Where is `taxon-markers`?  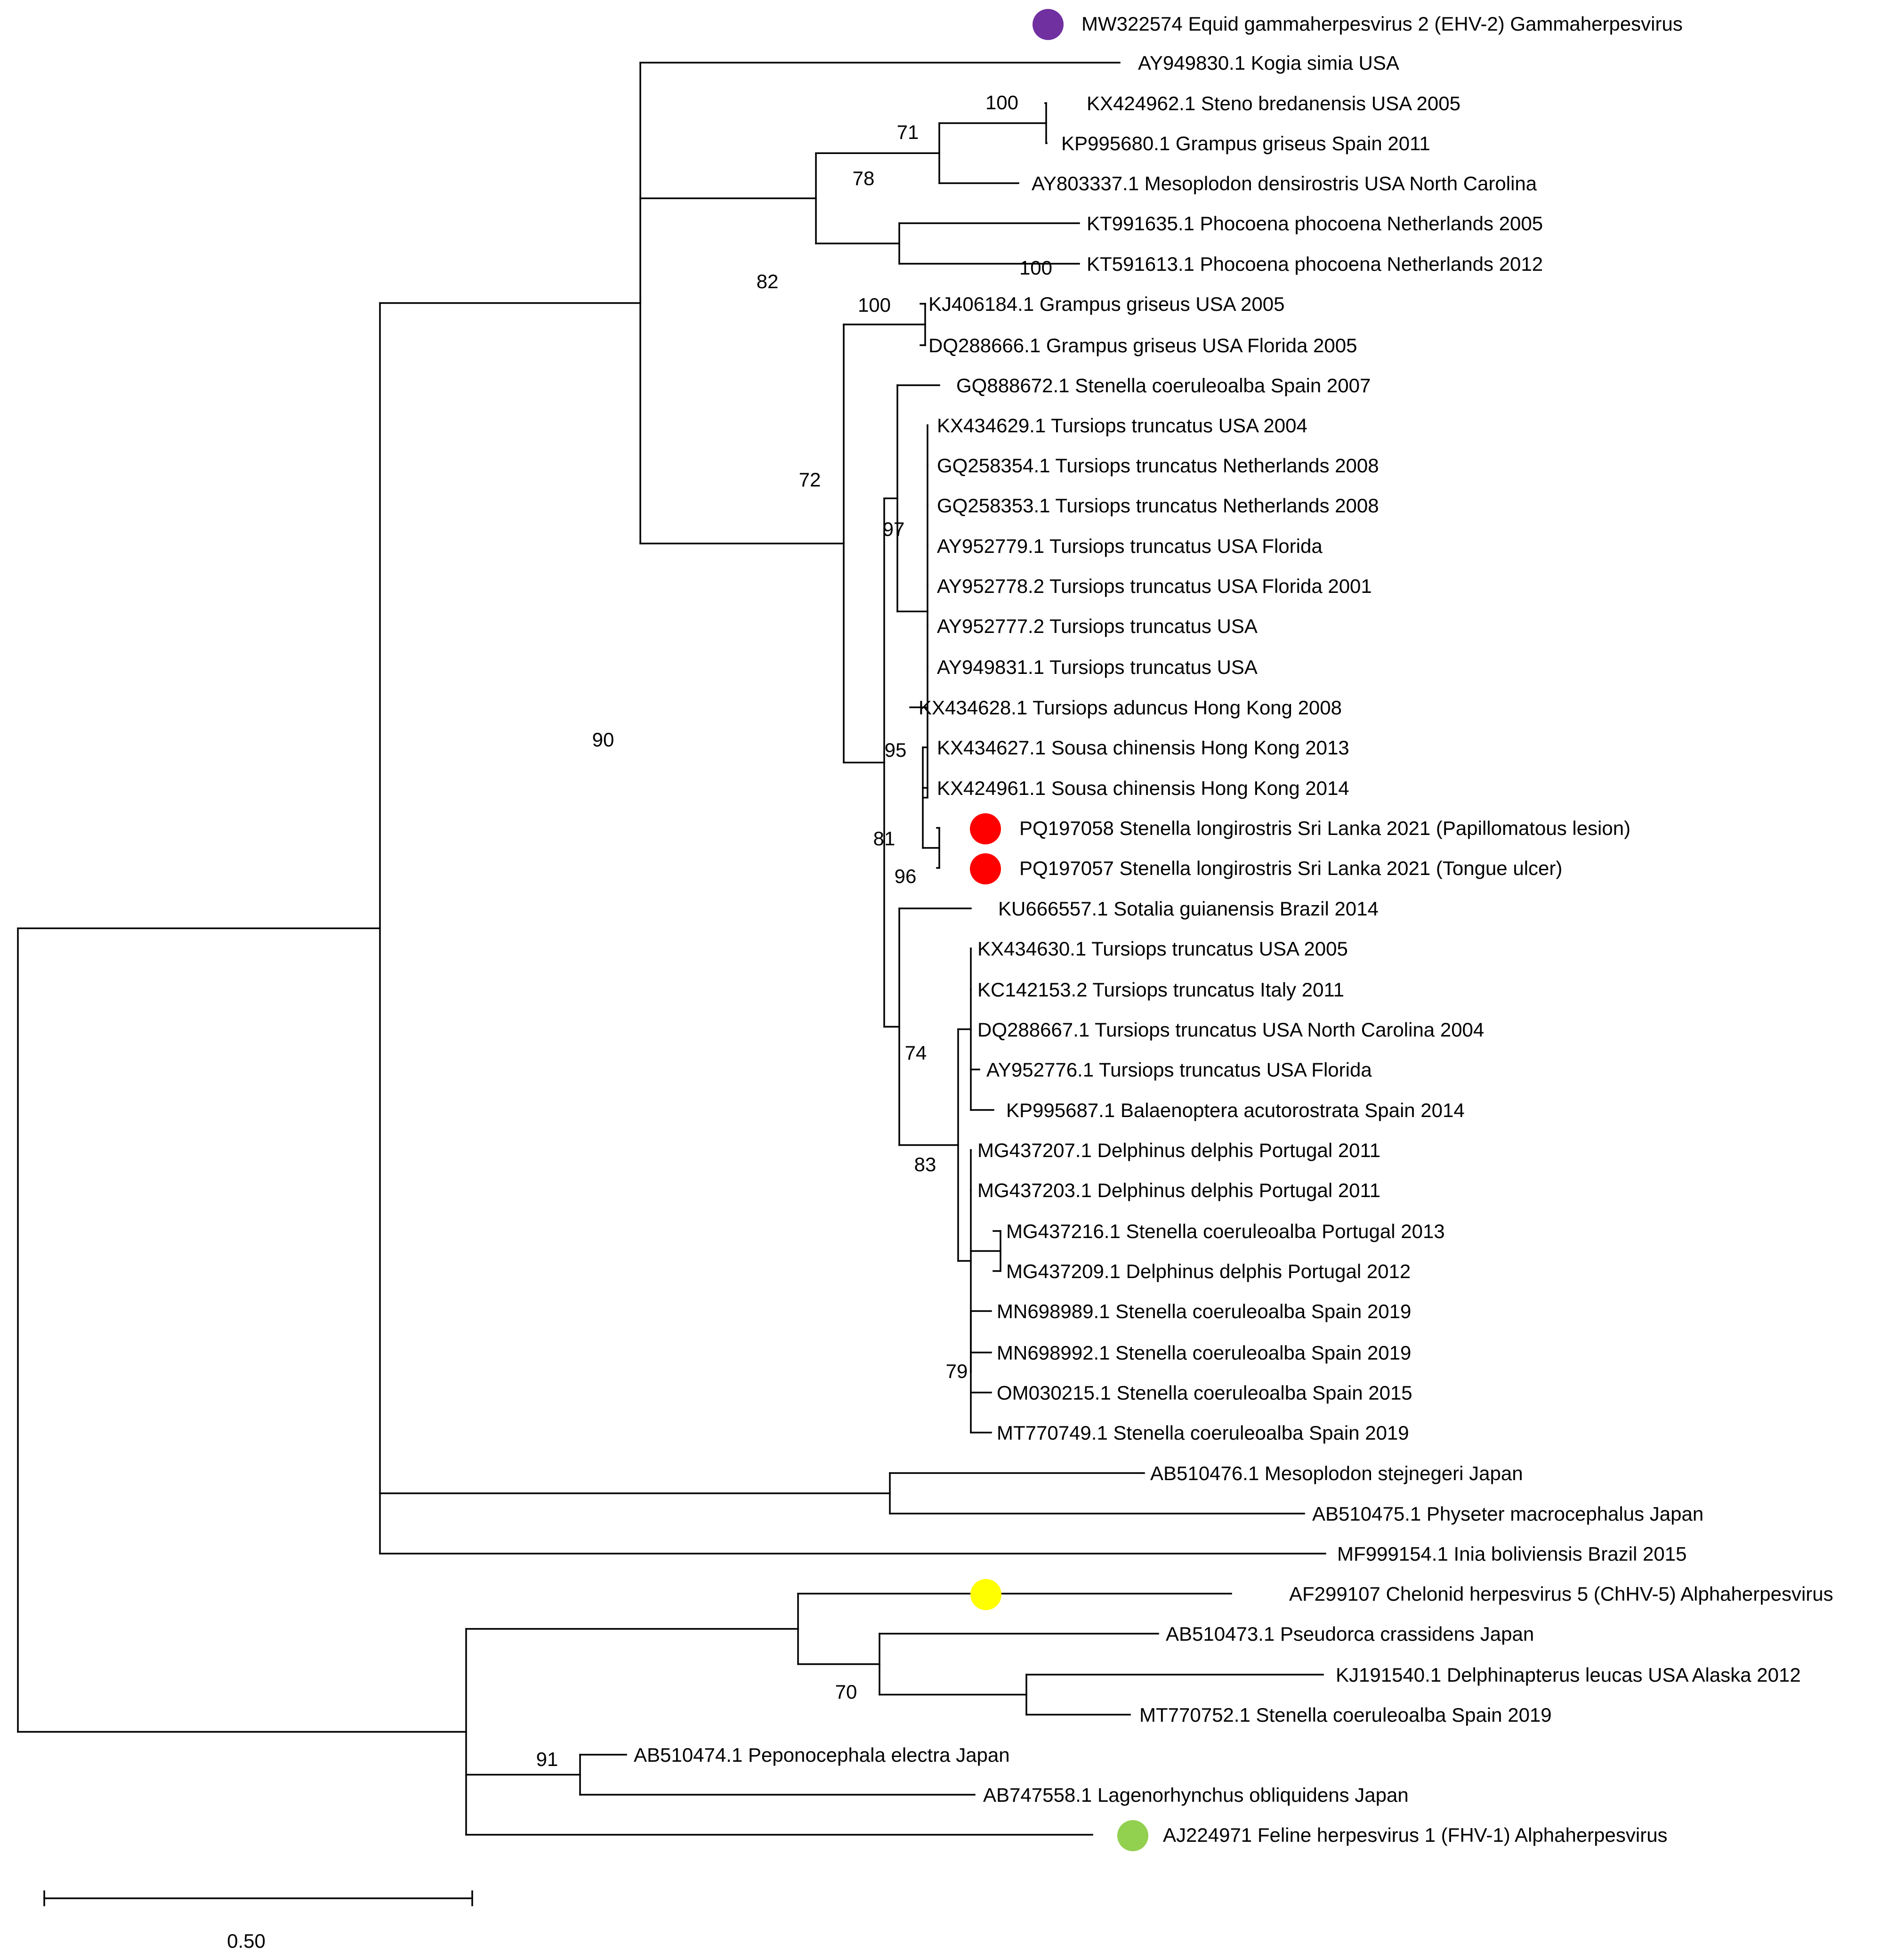
taxon-markers is located at coordinates (1059, 930).